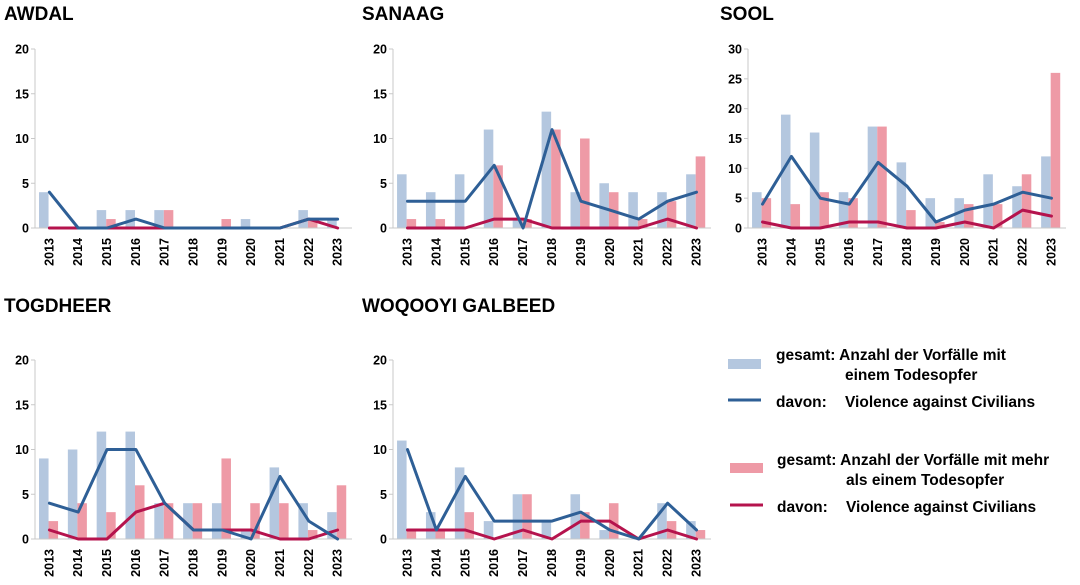  What do you see at coordinates (380, 361) in the screenshot?
I see `y-tick-label: 20` at bounding box center [380, 361].